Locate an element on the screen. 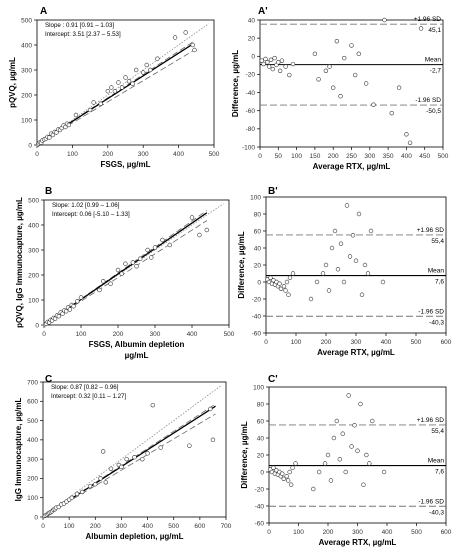 This screenshot has height=550, width=458. x-tick-label: 700 is located at coordinates (226, 526).